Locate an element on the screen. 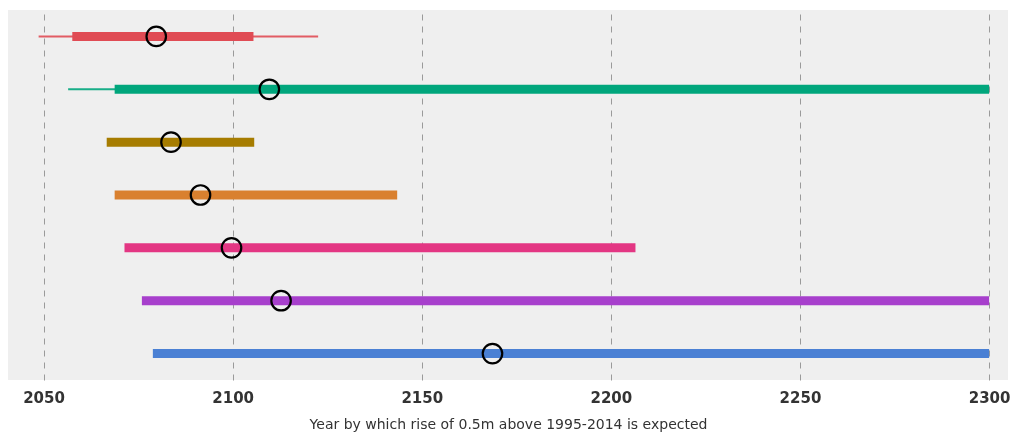  x-tick-label: 2250 is located at coordinates (800, 397).